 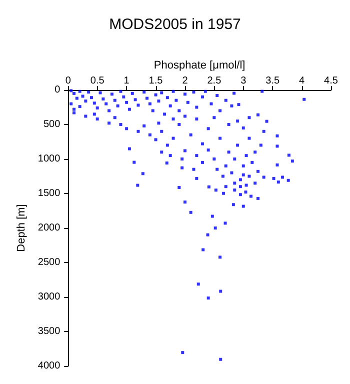 I want to click on y-tick-label: 3000, so click(x=49, y=297).